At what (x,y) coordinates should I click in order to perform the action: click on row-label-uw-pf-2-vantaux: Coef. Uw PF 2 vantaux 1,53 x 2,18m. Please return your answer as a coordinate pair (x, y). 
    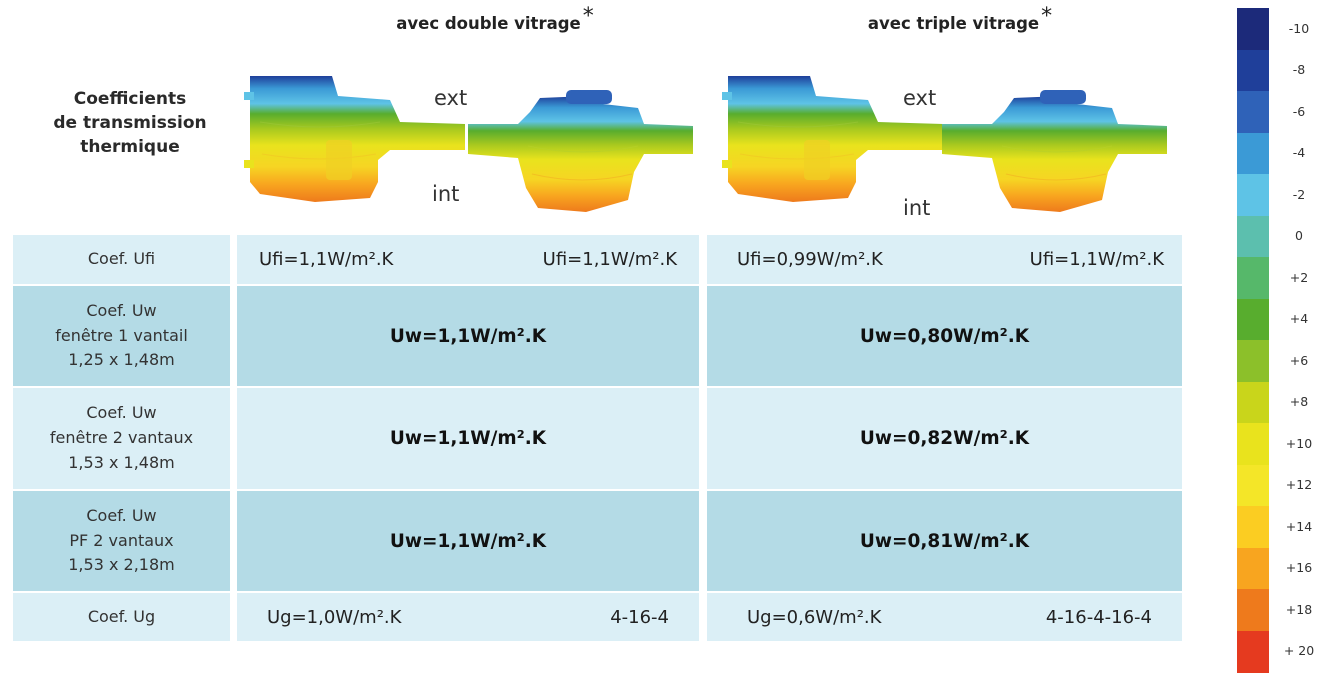
    Looking at the image, I should click on (121, 541).